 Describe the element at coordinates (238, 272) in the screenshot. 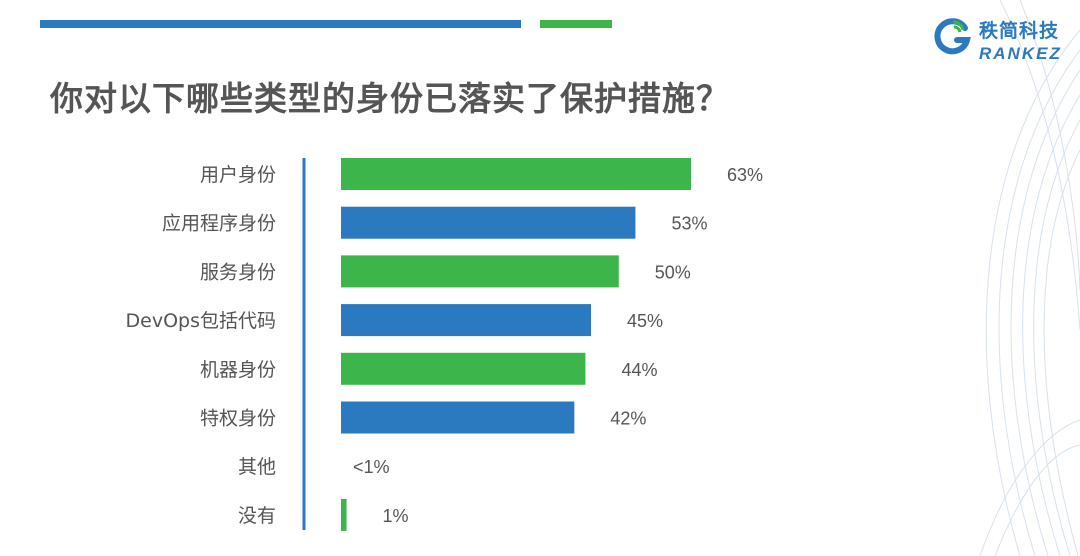

I see `category-label: 服务身份` at that location.